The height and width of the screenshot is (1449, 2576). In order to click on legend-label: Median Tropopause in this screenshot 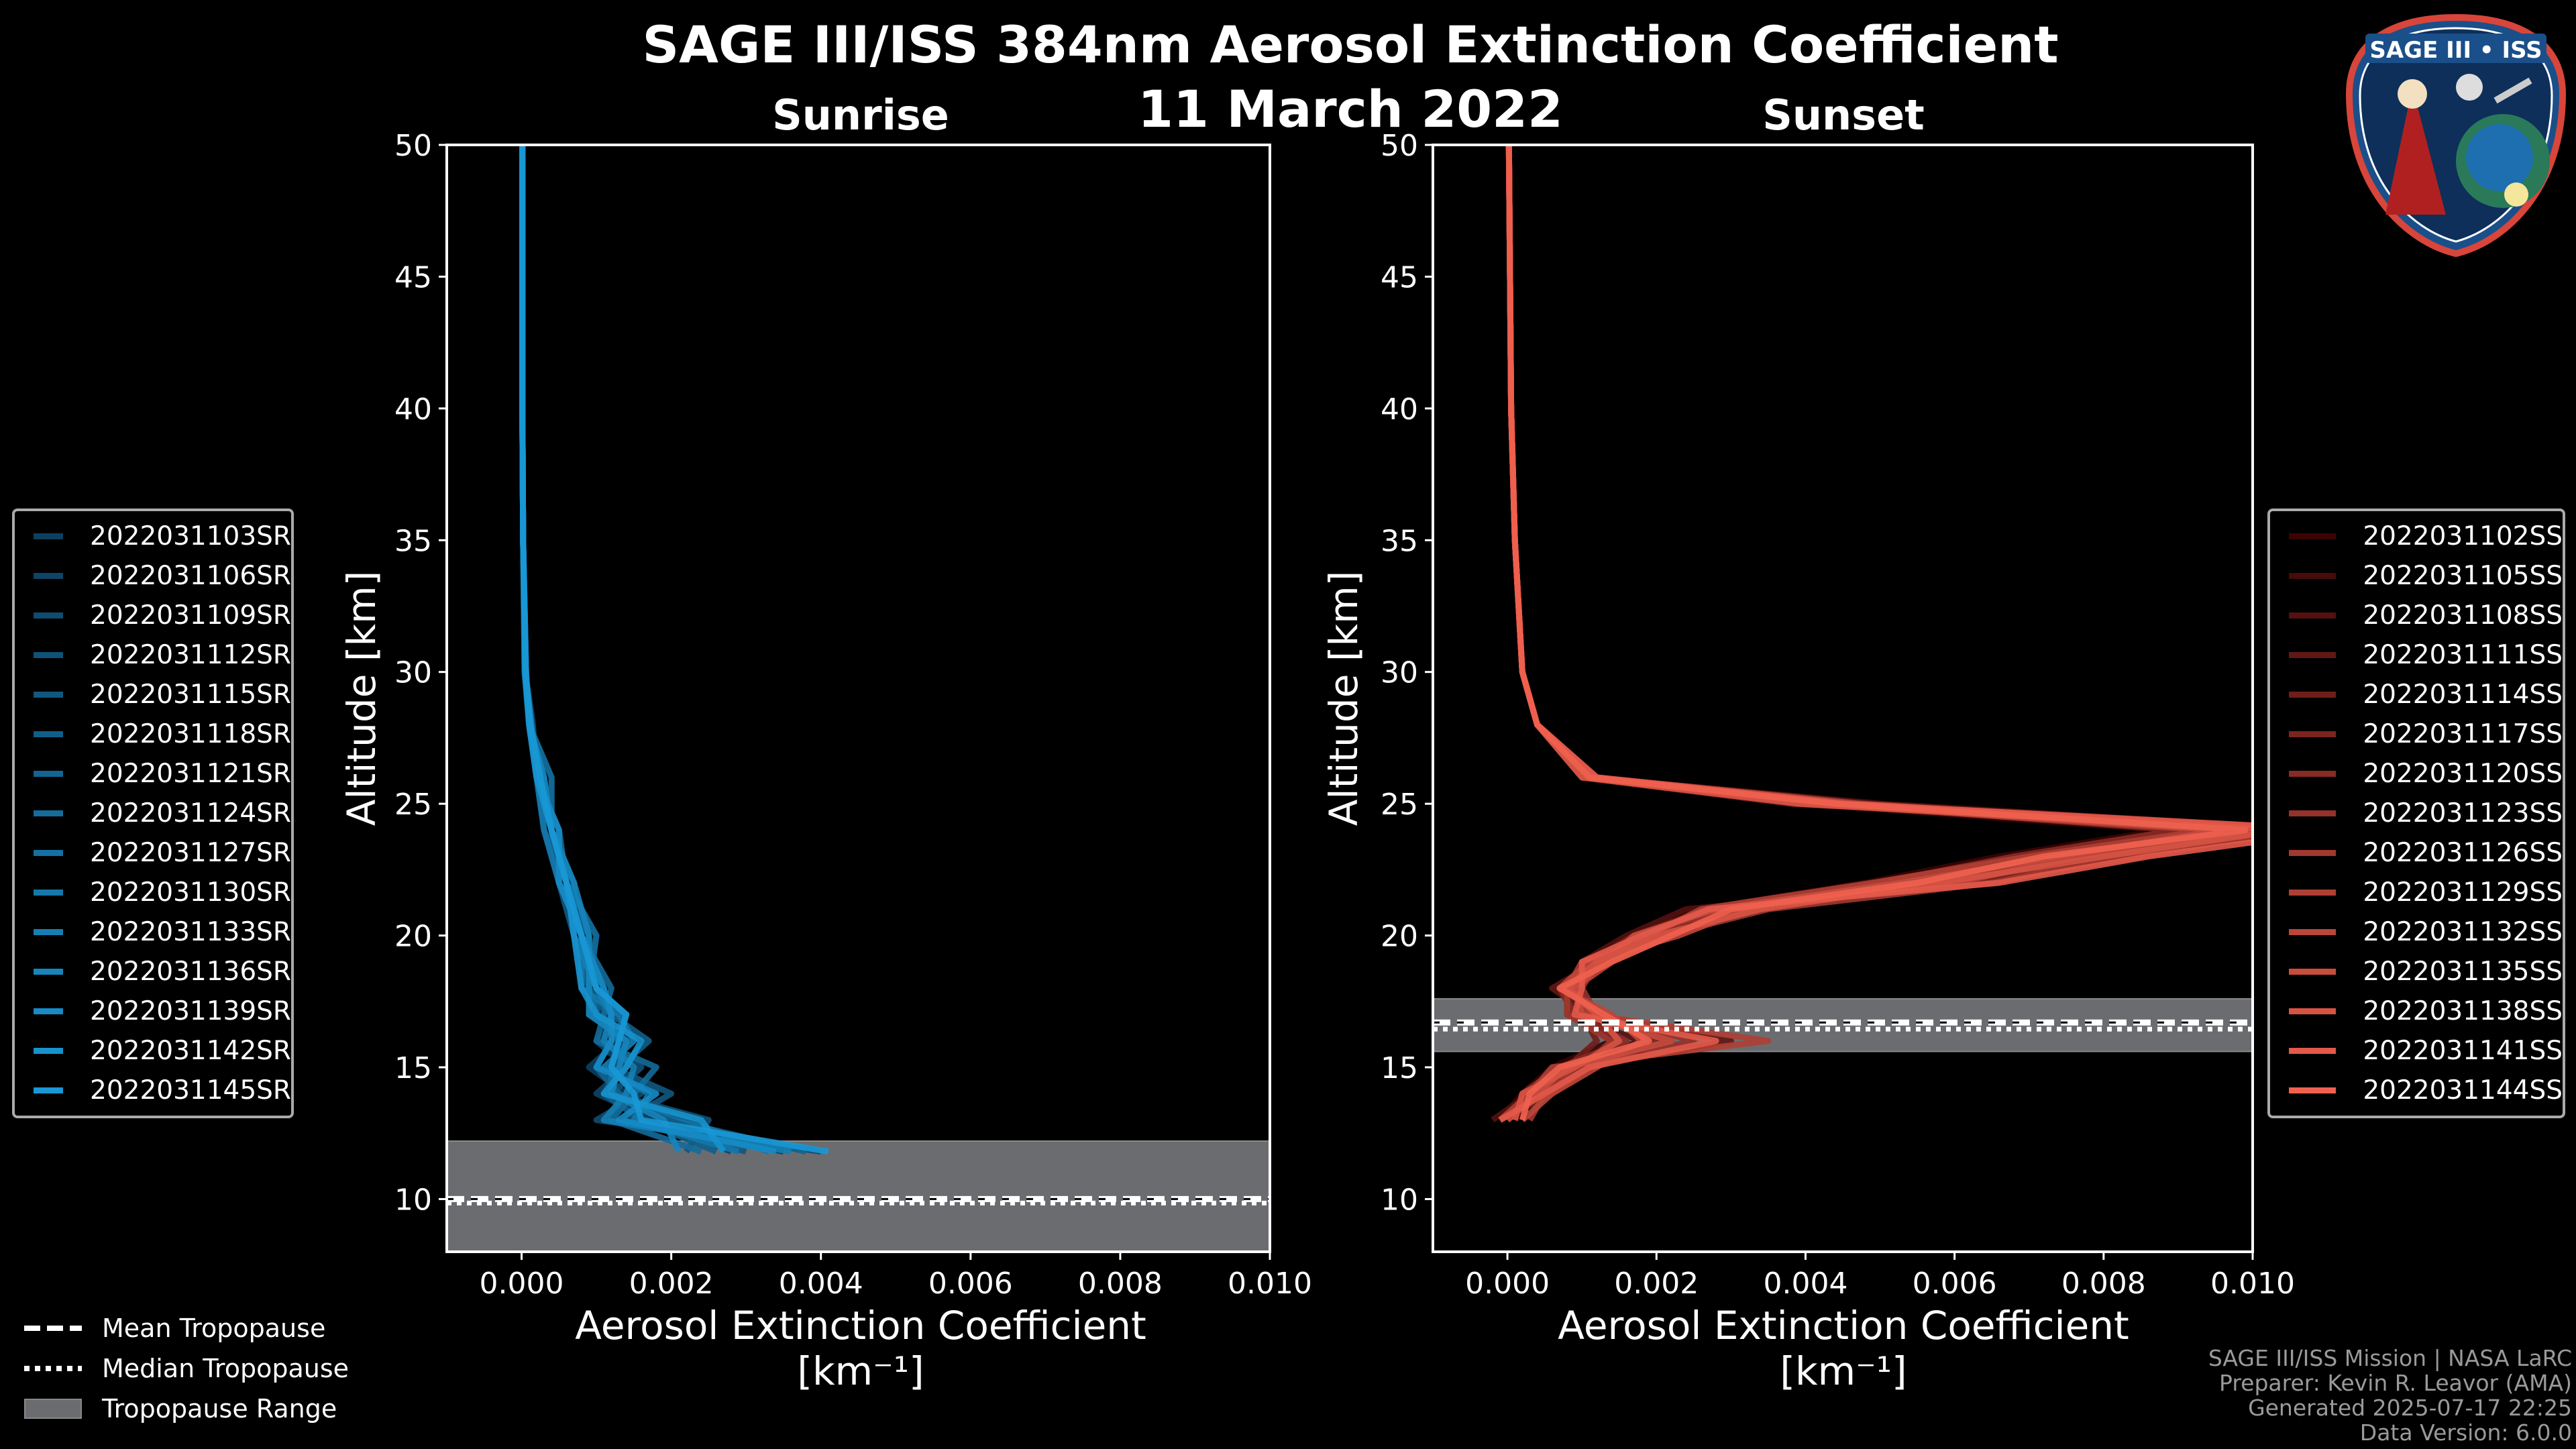, I will do `click(225, 1368)`.